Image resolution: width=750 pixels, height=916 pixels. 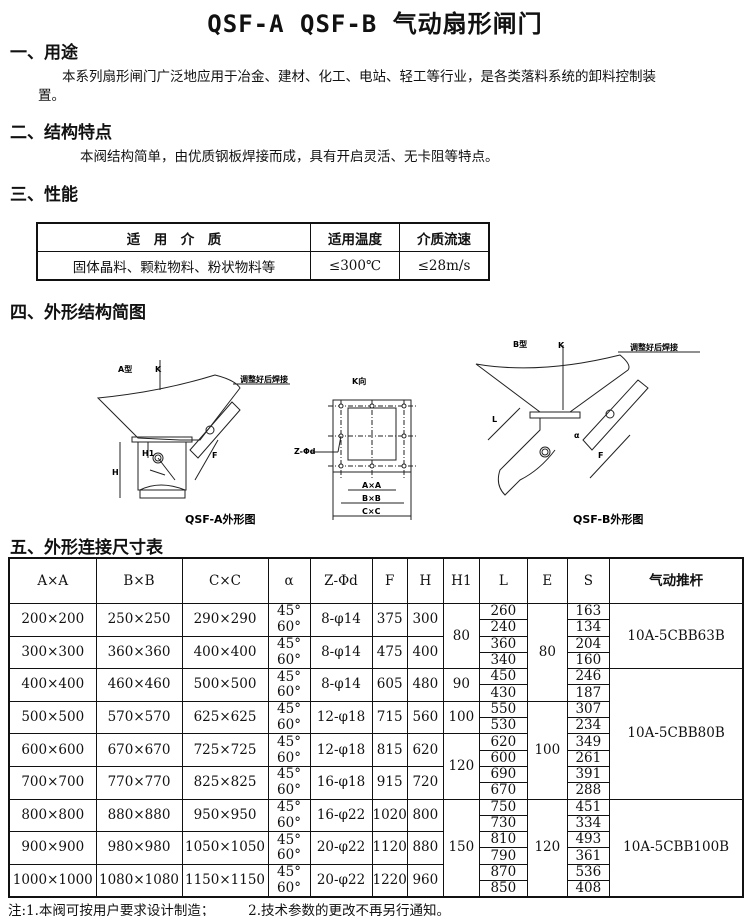 I want to click on figa-h-label: H, so click(x=115, y=472).